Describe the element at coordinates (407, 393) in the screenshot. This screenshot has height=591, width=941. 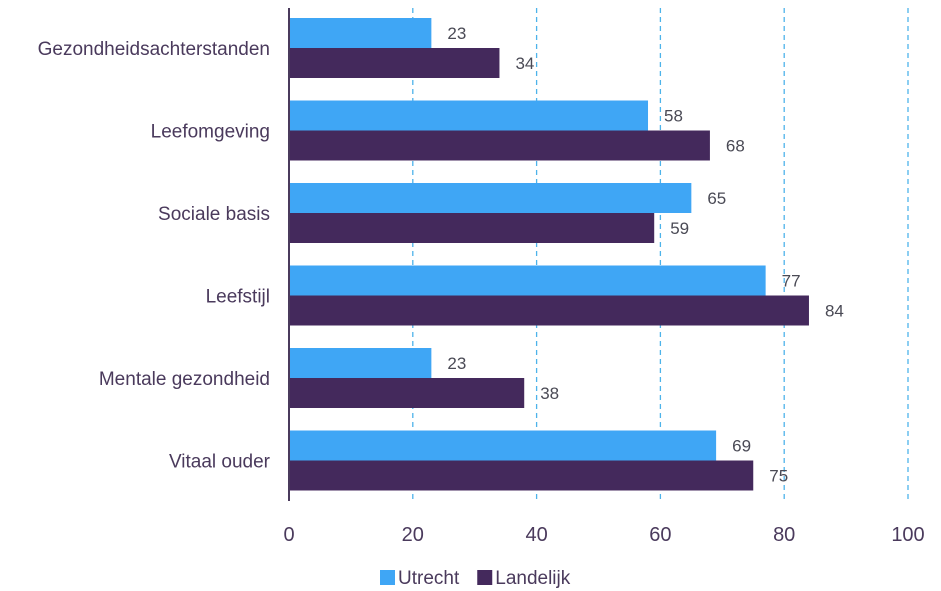
I see `bar-landelijk-mentale-gezondheid` at that location.